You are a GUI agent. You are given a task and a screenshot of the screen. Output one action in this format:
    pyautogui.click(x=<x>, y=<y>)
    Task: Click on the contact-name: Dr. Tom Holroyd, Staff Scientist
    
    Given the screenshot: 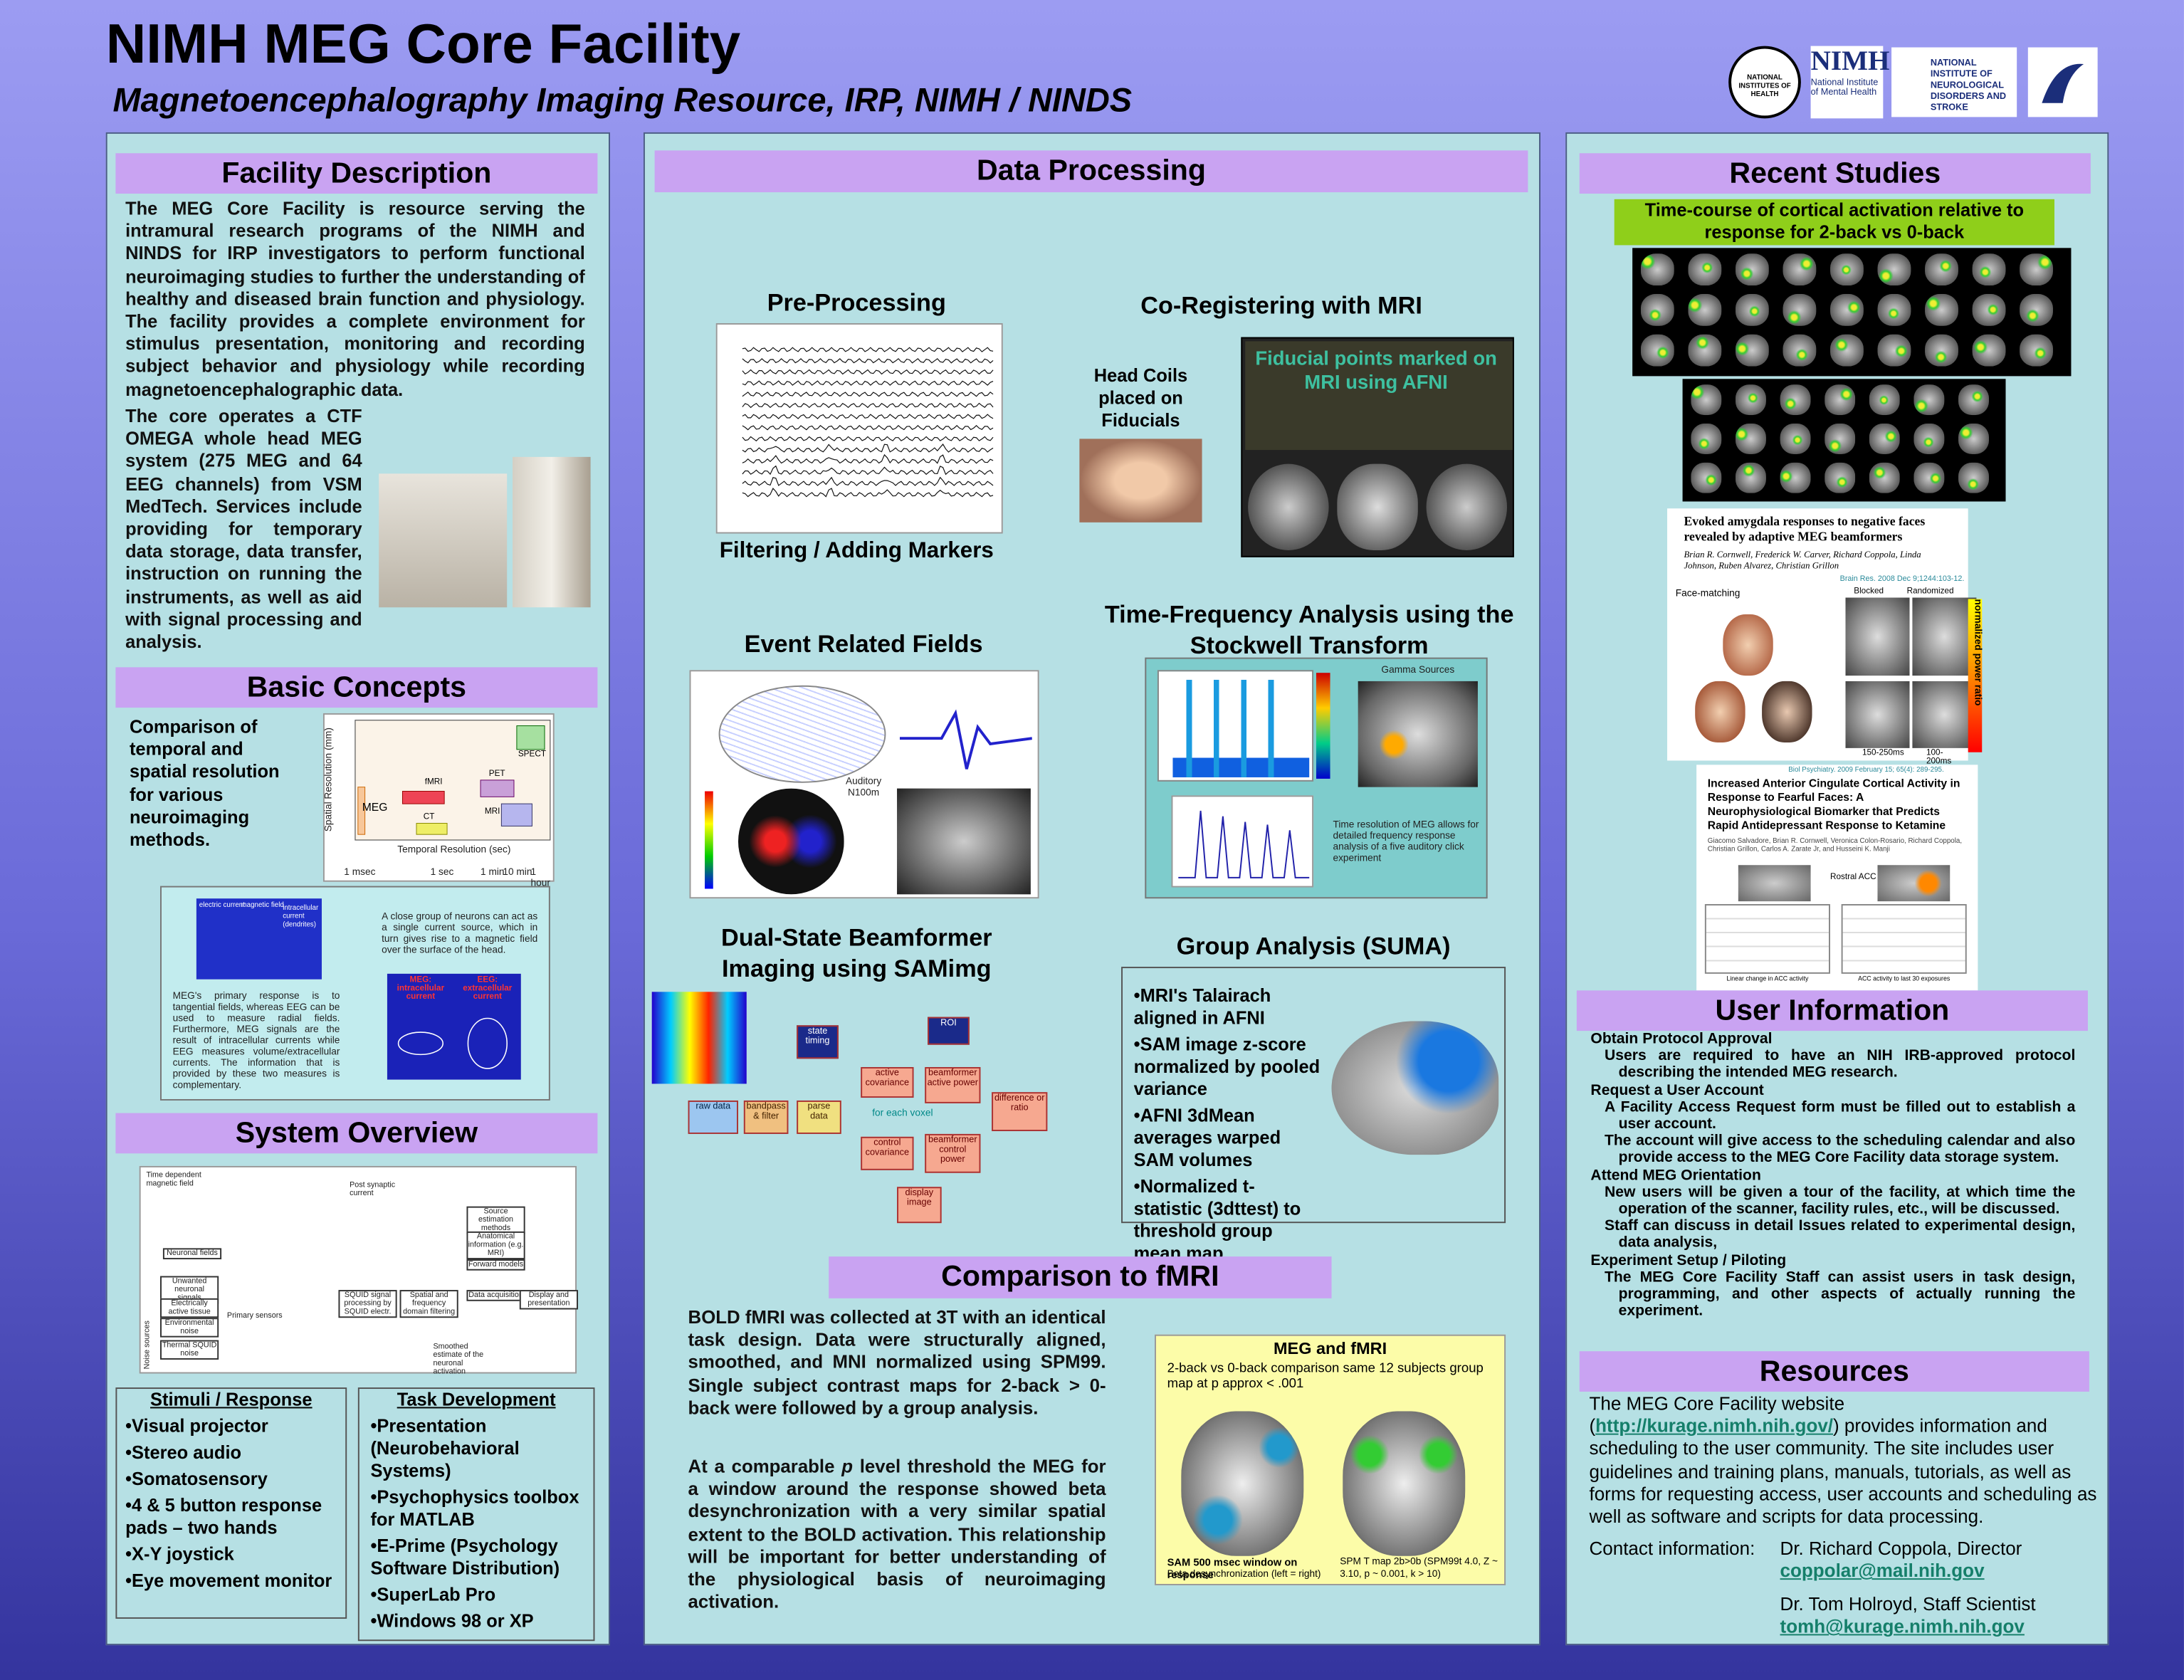 What is the action you would take?
    pyautogui.click(x=1908, y=1604)
    